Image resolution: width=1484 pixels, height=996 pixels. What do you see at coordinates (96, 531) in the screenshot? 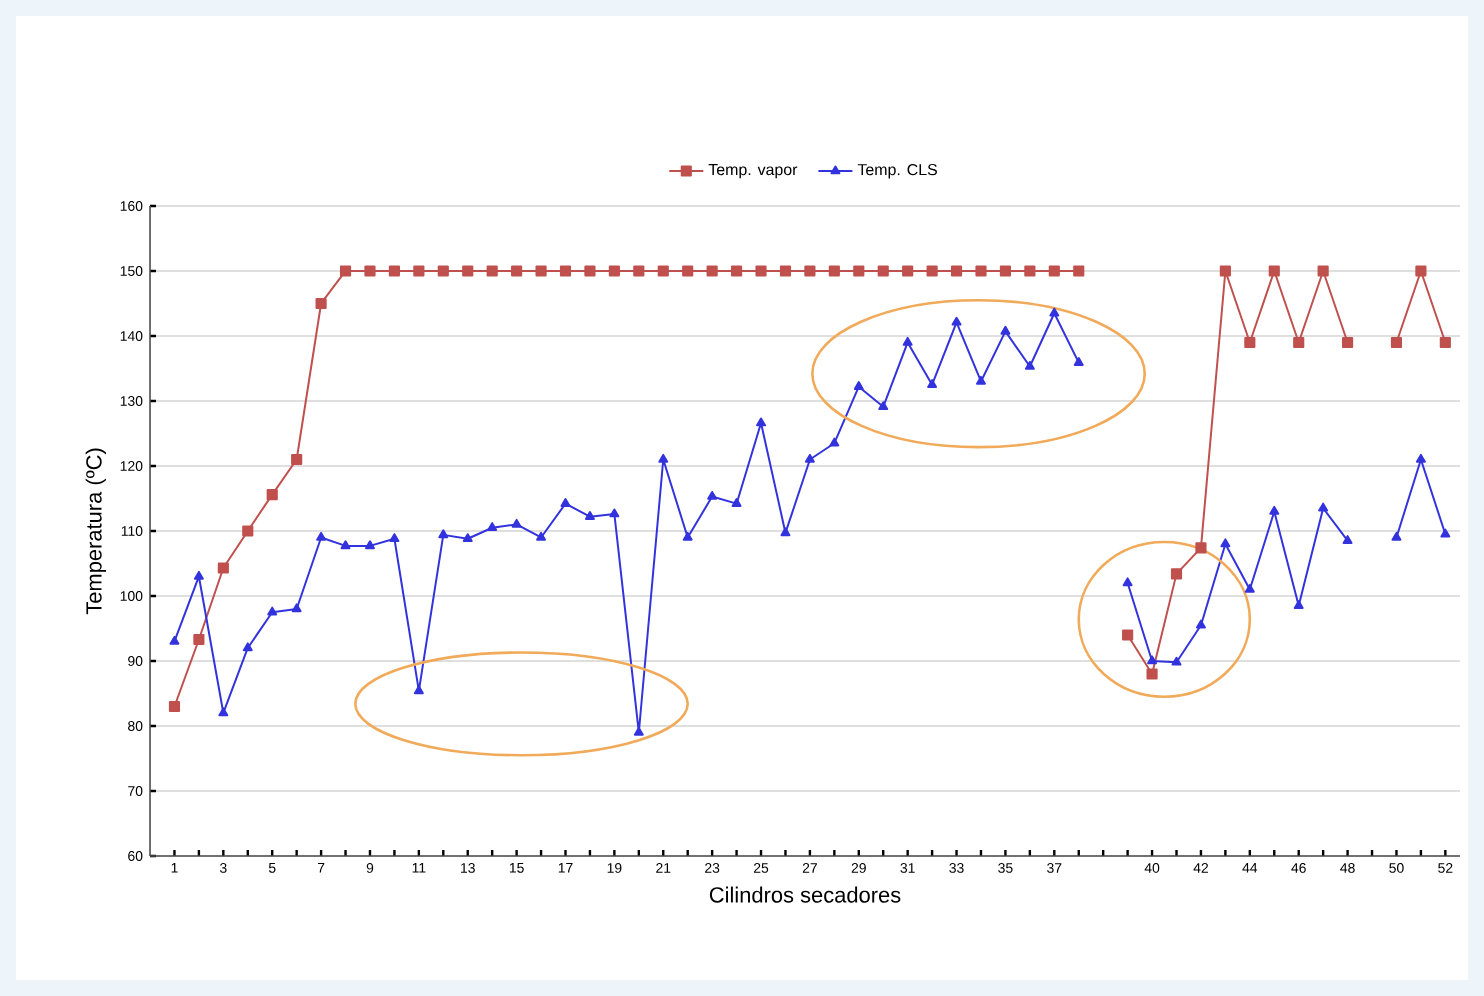
I see `y-axis-title: Temperatura (ºC)` at bounding box center [96, 531].